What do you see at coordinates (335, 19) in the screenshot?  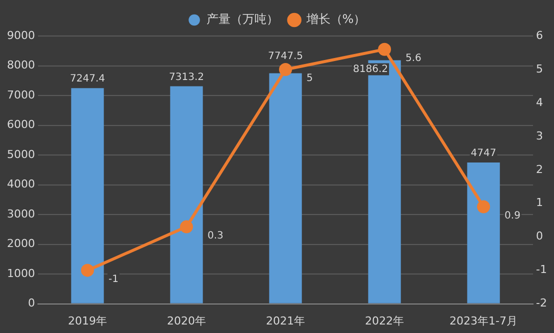 I see `legend-label: 增长（%）` at bounding box center [335, 19].